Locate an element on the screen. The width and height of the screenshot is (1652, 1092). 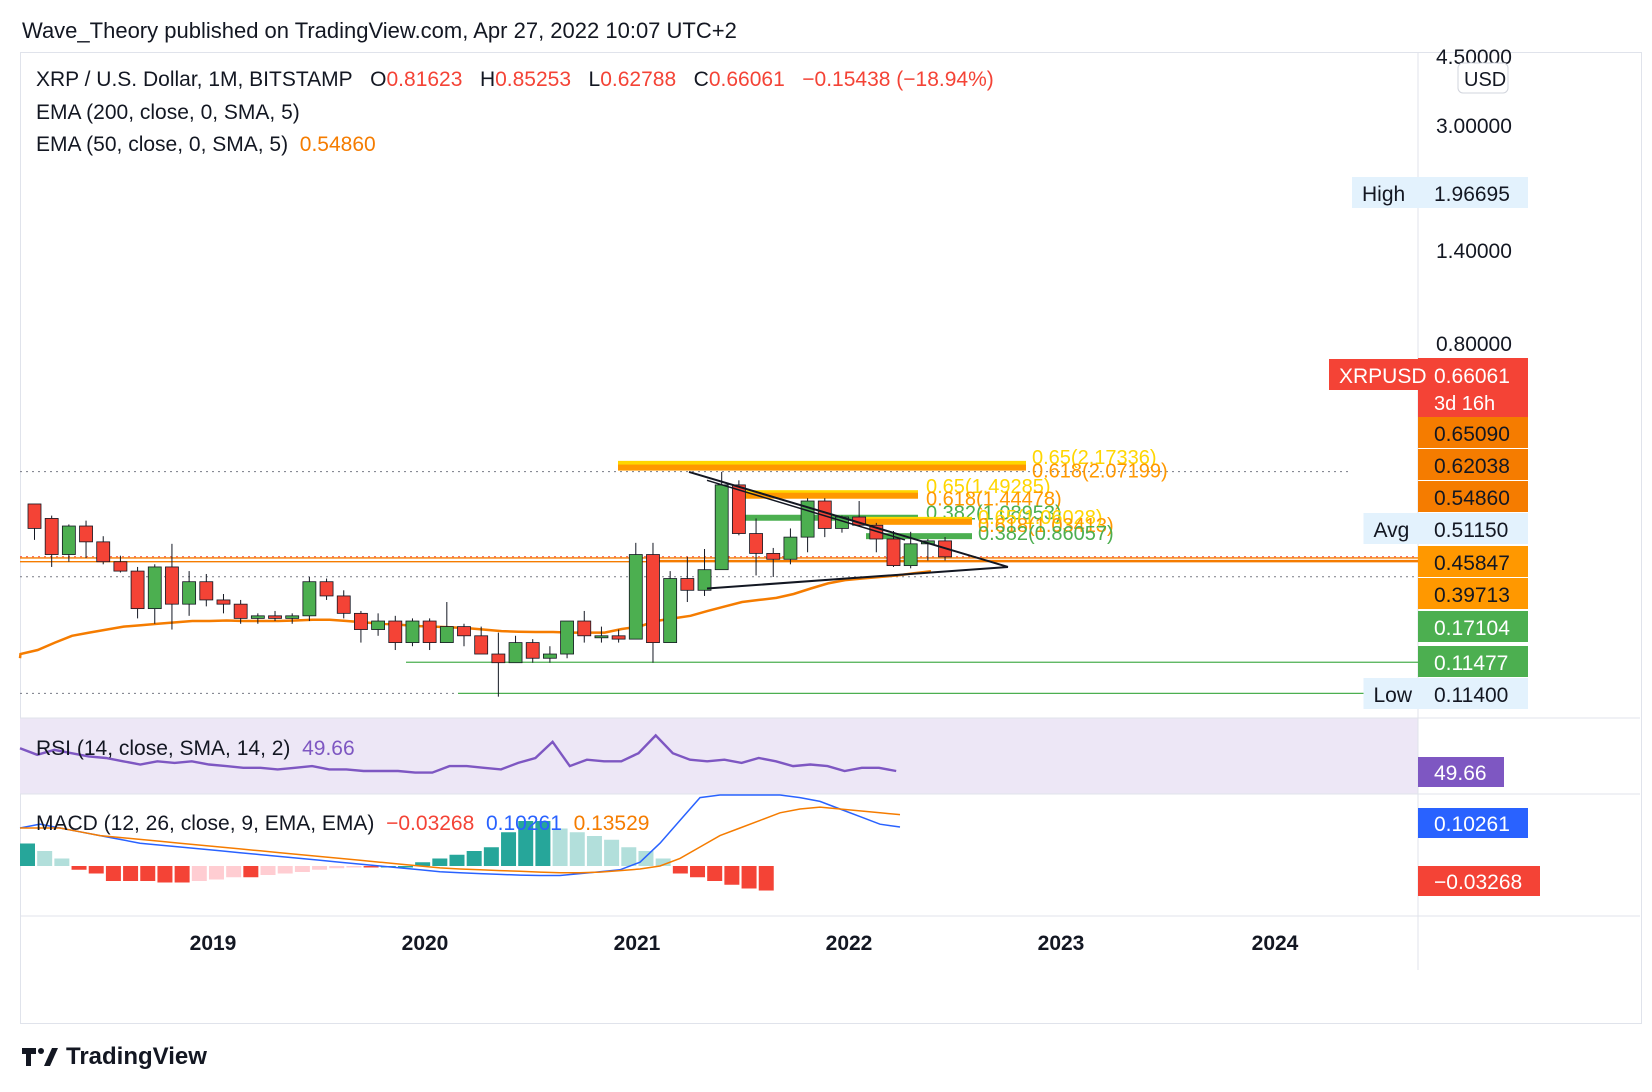
x-tick-5: 2024 is located at coordinates (1275, 943).